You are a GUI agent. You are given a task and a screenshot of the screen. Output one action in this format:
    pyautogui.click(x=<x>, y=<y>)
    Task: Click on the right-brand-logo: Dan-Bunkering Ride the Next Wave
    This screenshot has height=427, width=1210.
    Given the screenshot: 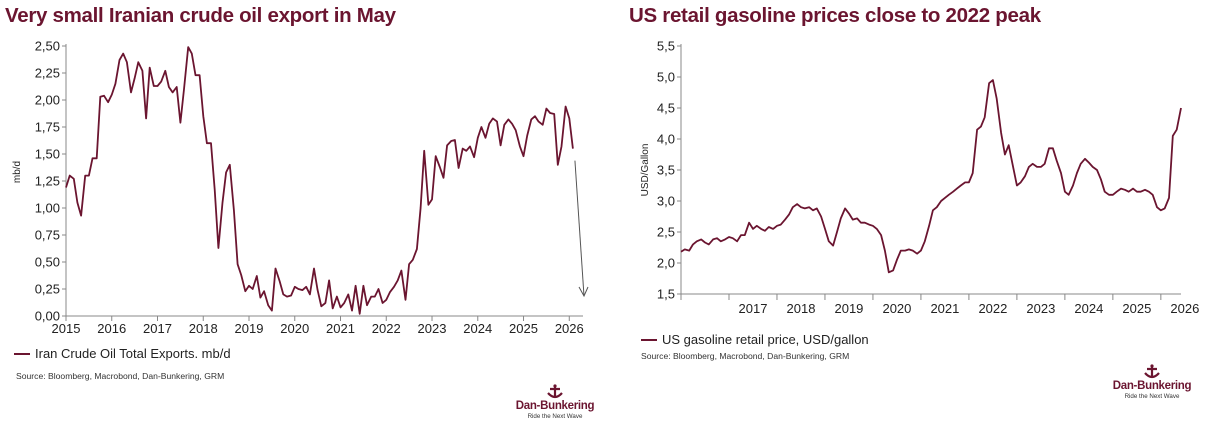 What is the action you would take?
    pyautogui.click(x=1152, y=382)
    